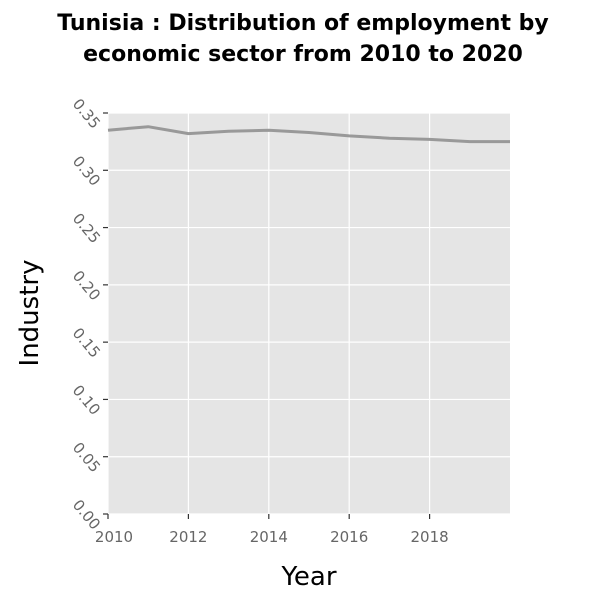 Image resolution: width=606 pixels, height=602 pixels. What do you see at coordinates (302, 23) in the screenshot?
I see `chart-title-line-1: Tunisia : Distribution of employment by` at bounding box center [302, 23].